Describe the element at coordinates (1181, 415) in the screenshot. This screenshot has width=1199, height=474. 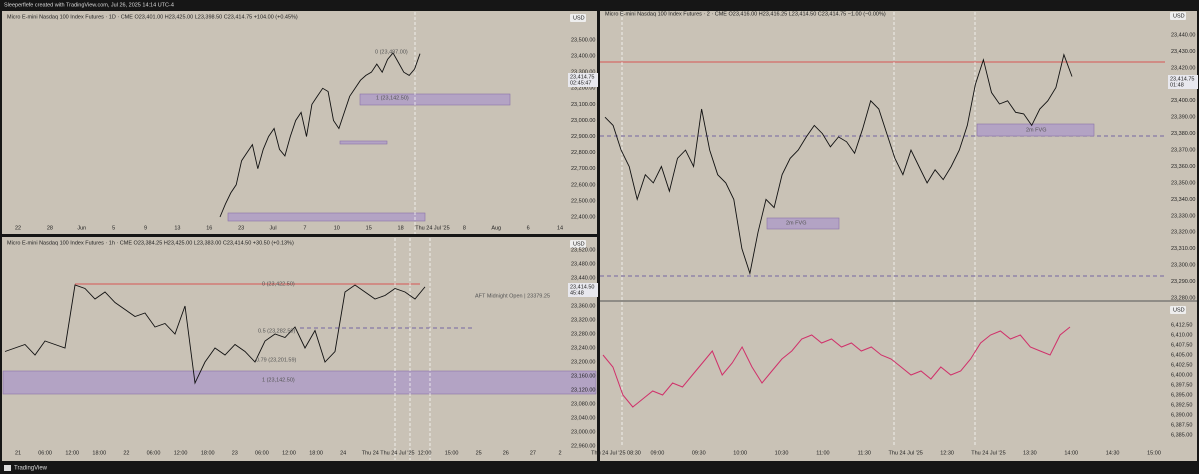
I see `y-axis-label: 6,390.00` at that location.